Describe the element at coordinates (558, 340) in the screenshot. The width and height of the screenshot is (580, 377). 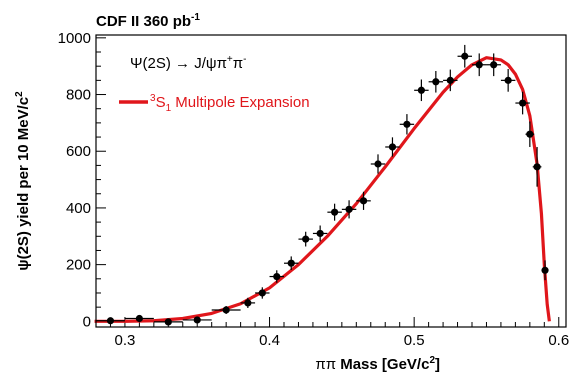
I see `x-tick-label: 0.6` at that location.